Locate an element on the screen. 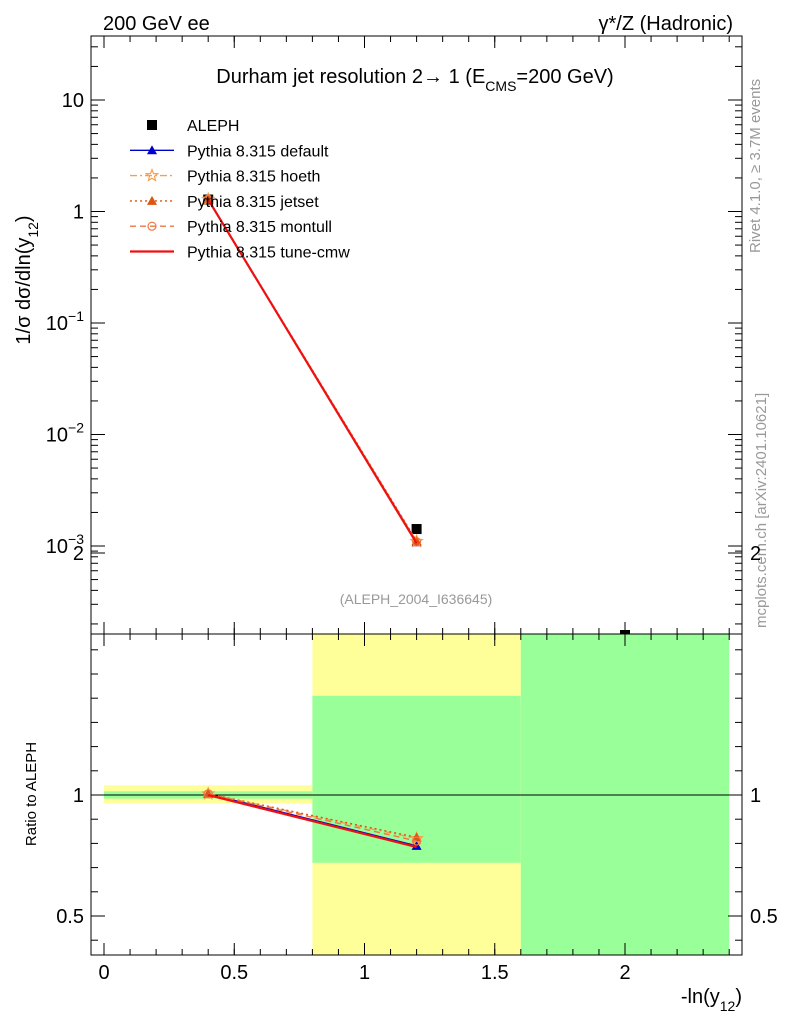 The width and height of the screenshot is (786, 1024). legend-entry: Pythia 8.315 hoeth is located at coordinates (225, 176).